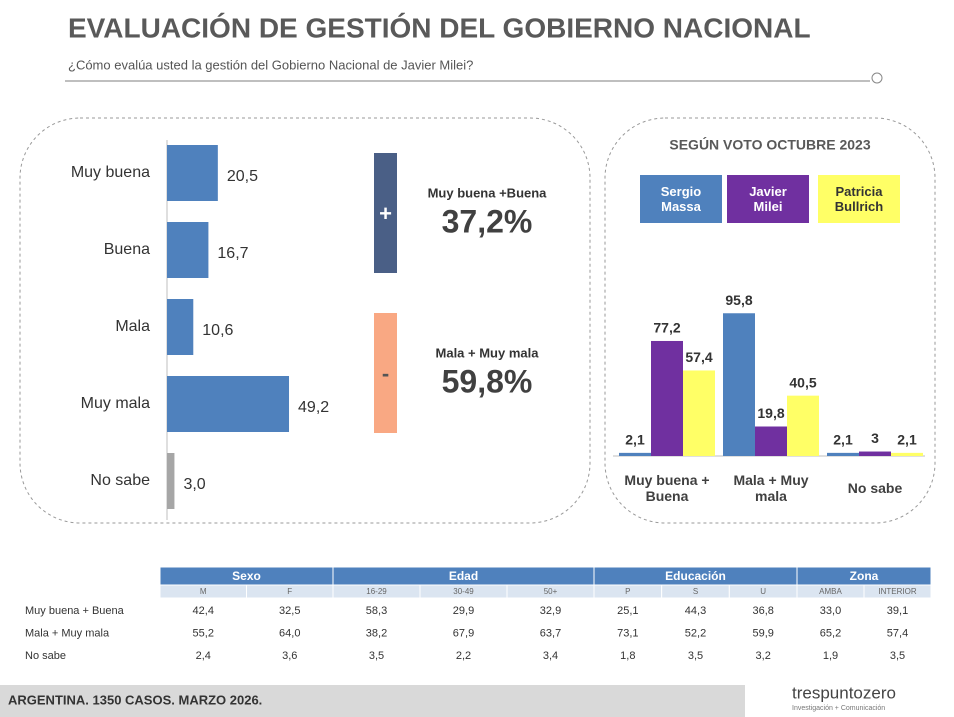 Image resolution: width=954 pixels, height=717 pixels. I want to click on table-cell: 58,3, so click(376, 611).